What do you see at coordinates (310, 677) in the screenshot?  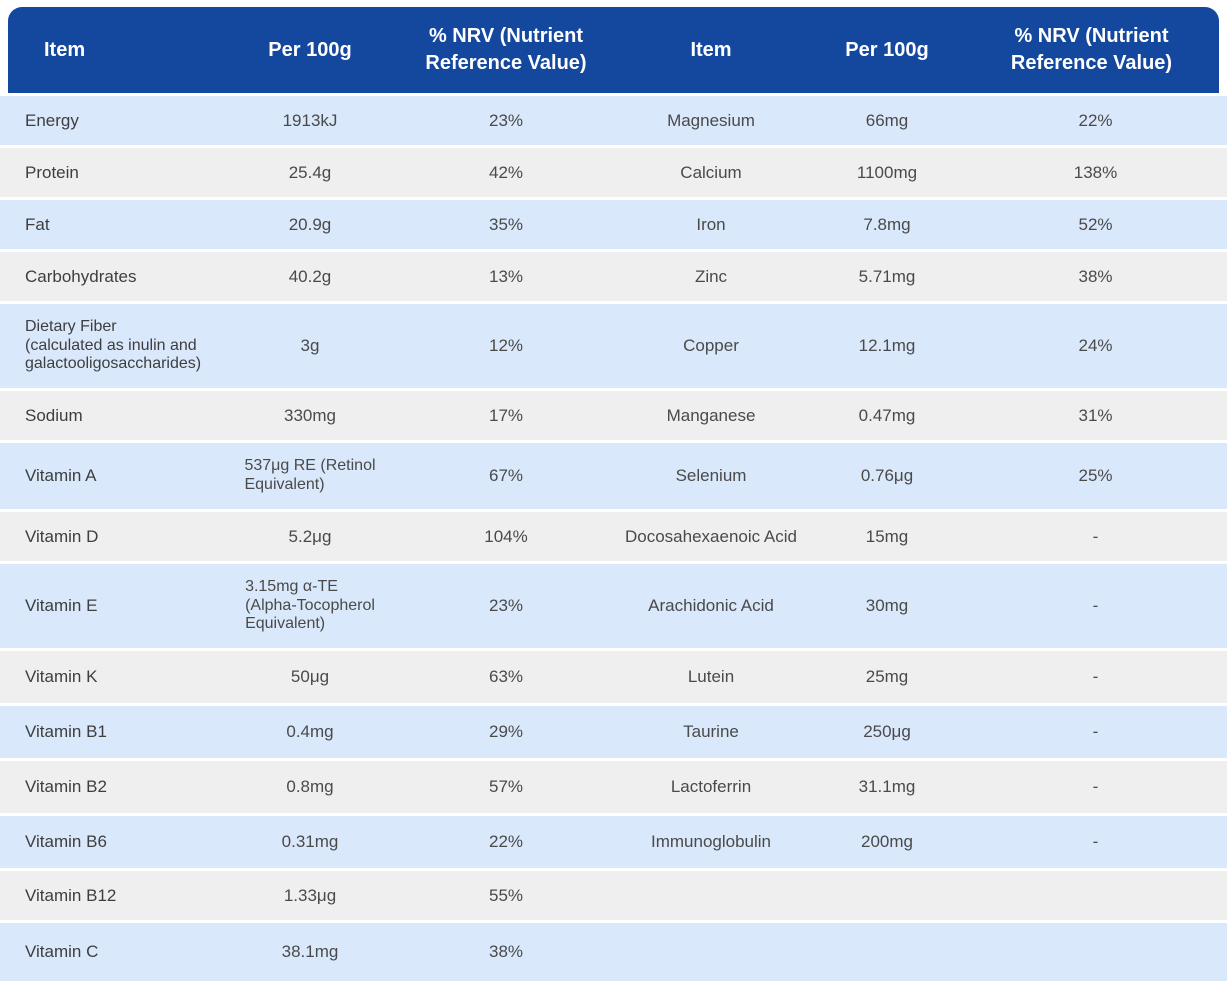 I see `per100g-cell-left: 50μg` at bounding box center [310, 677].